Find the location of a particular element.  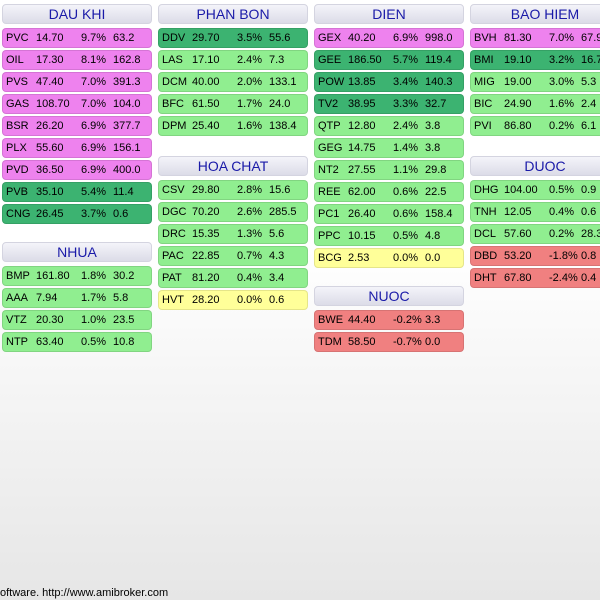

stock-row-pvd: PVD 36.50 6.9% 400.0 is located at coordinates (77, 170).